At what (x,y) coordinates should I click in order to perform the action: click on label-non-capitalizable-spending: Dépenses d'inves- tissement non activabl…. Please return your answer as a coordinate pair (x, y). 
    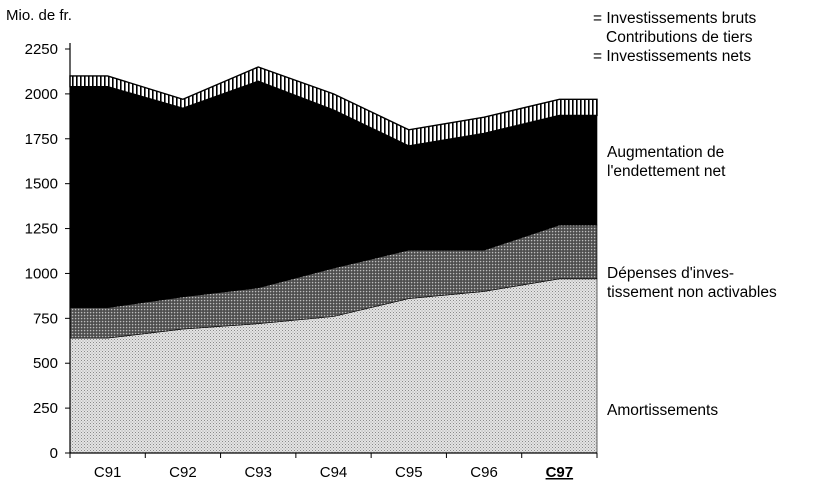
    Looking at the image, I should click on (692, 283).